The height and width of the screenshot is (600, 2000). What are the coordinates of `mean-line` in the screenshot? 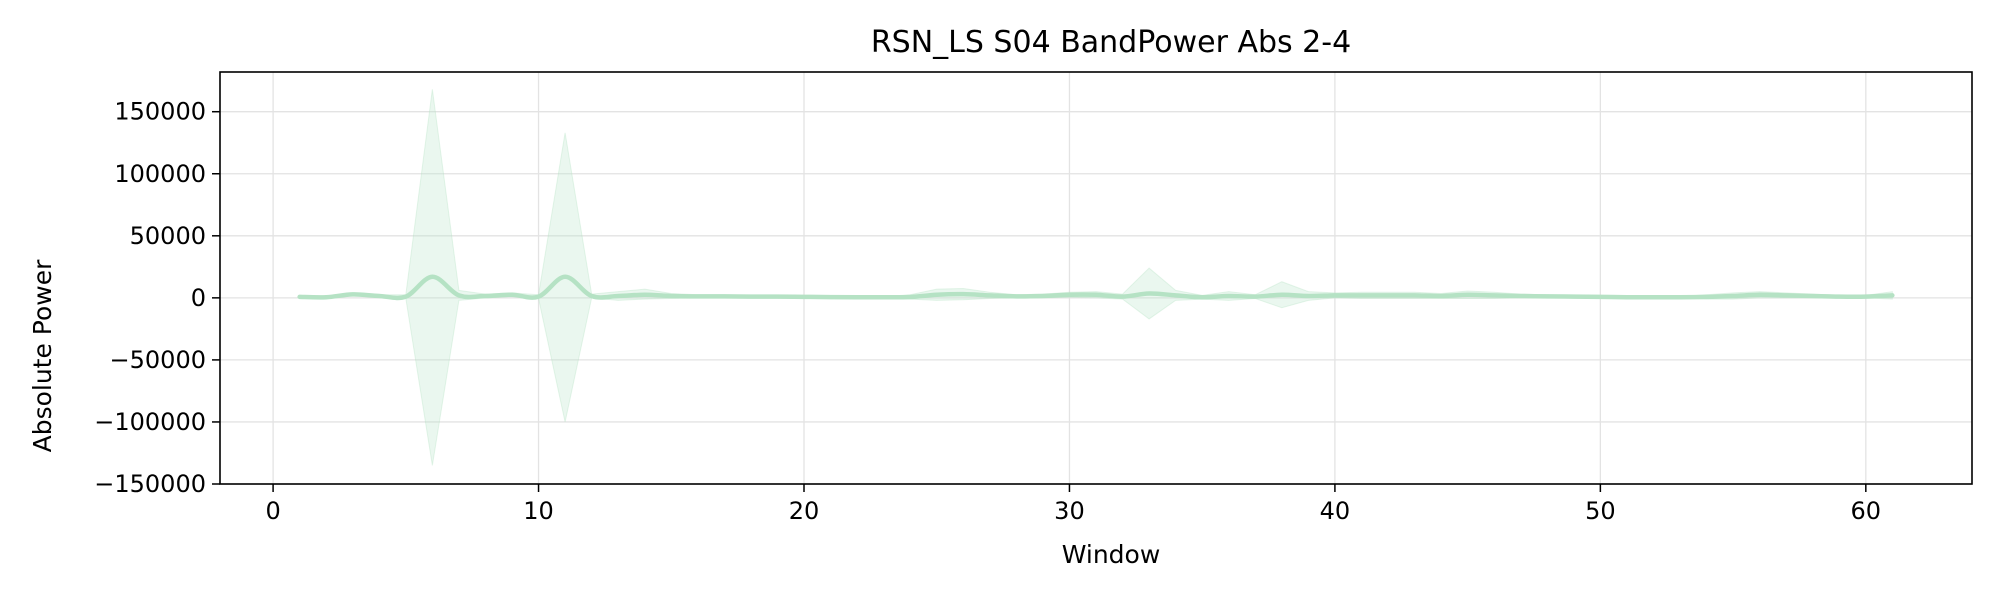 It's located at (1096, 287).